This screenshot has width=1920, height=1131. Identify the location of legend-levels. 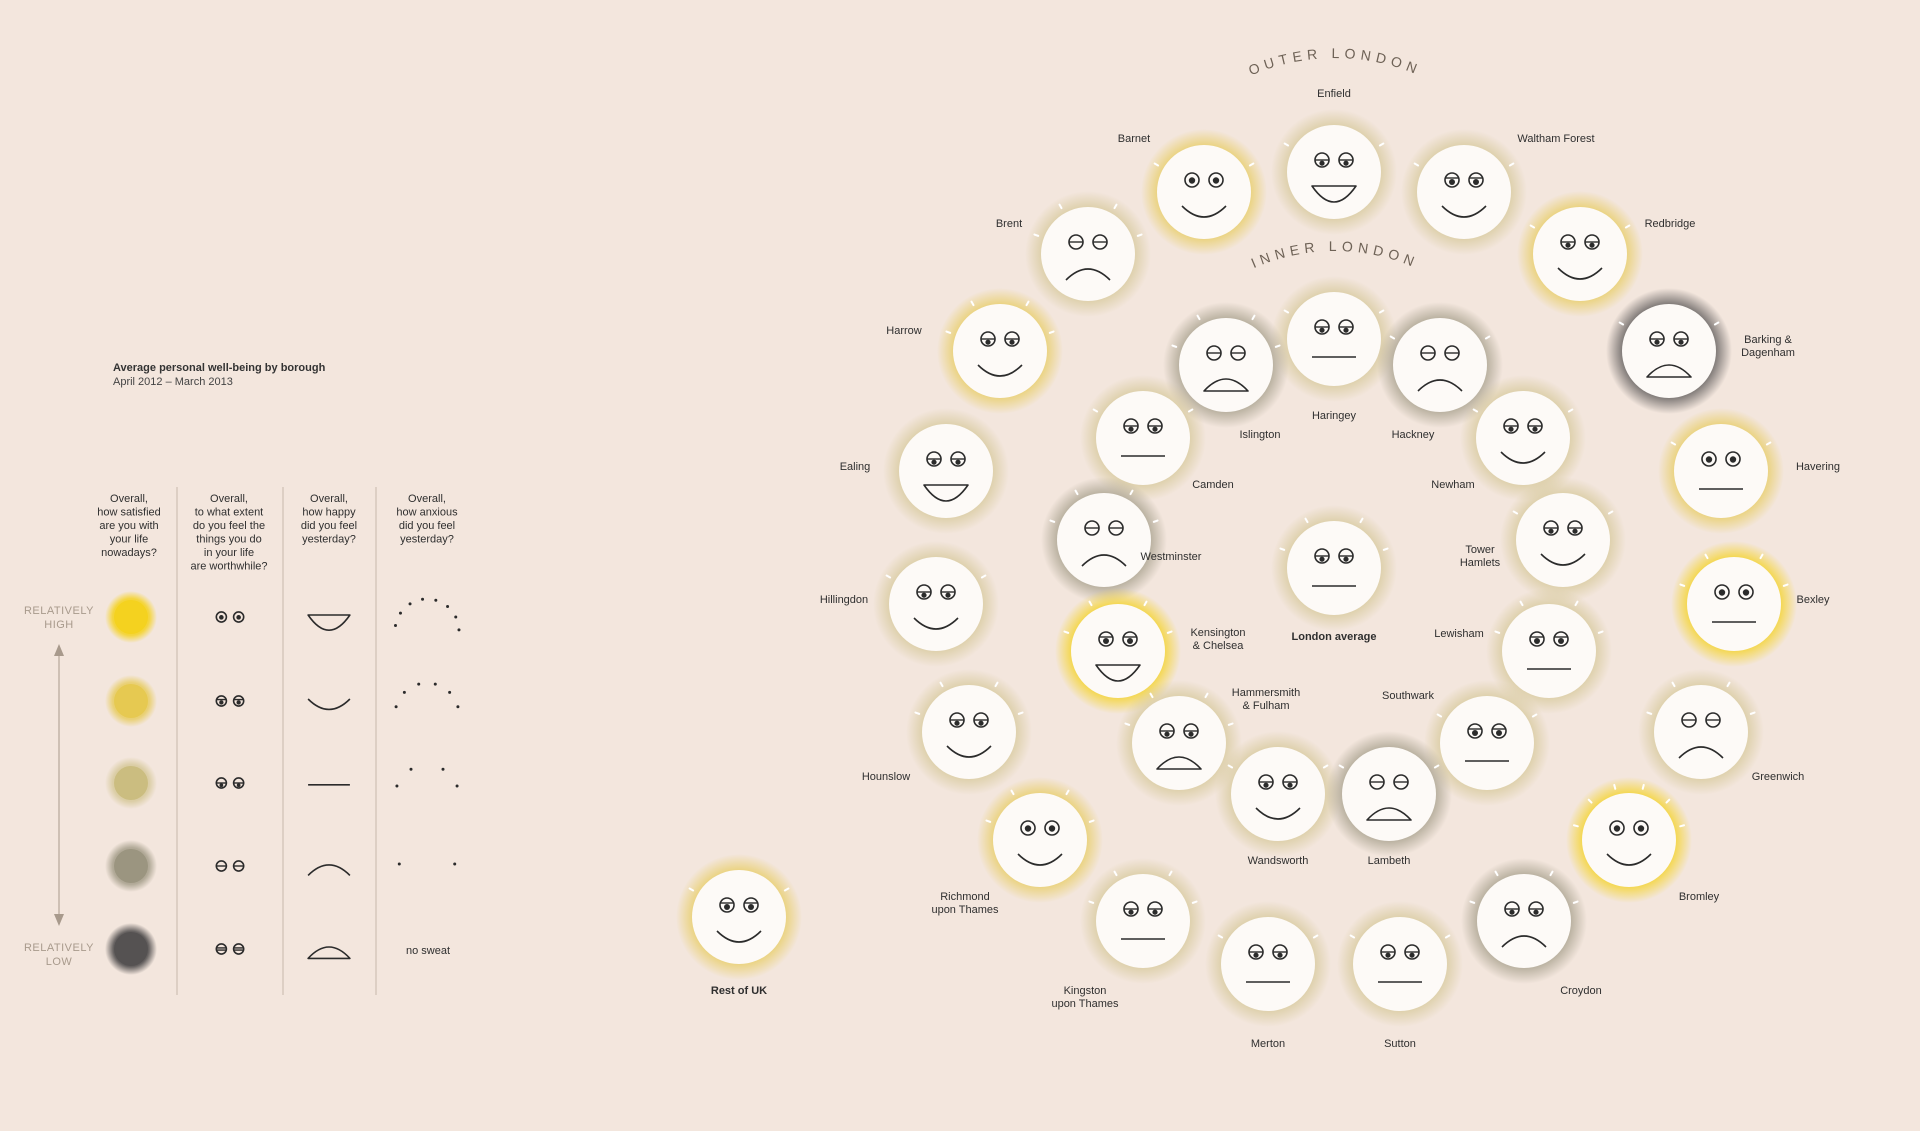
(283, 783).